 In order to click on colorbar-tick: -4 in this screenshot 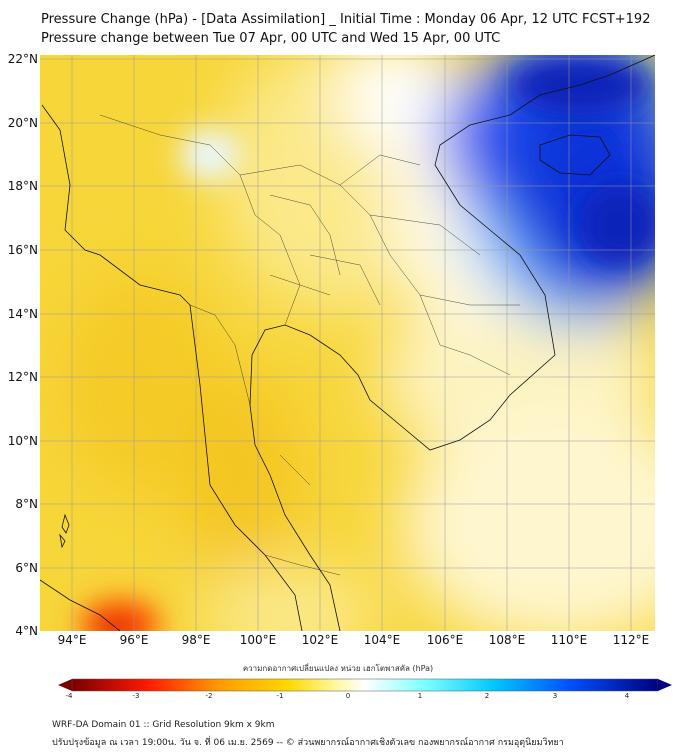, I will do `click(69, 696)`.